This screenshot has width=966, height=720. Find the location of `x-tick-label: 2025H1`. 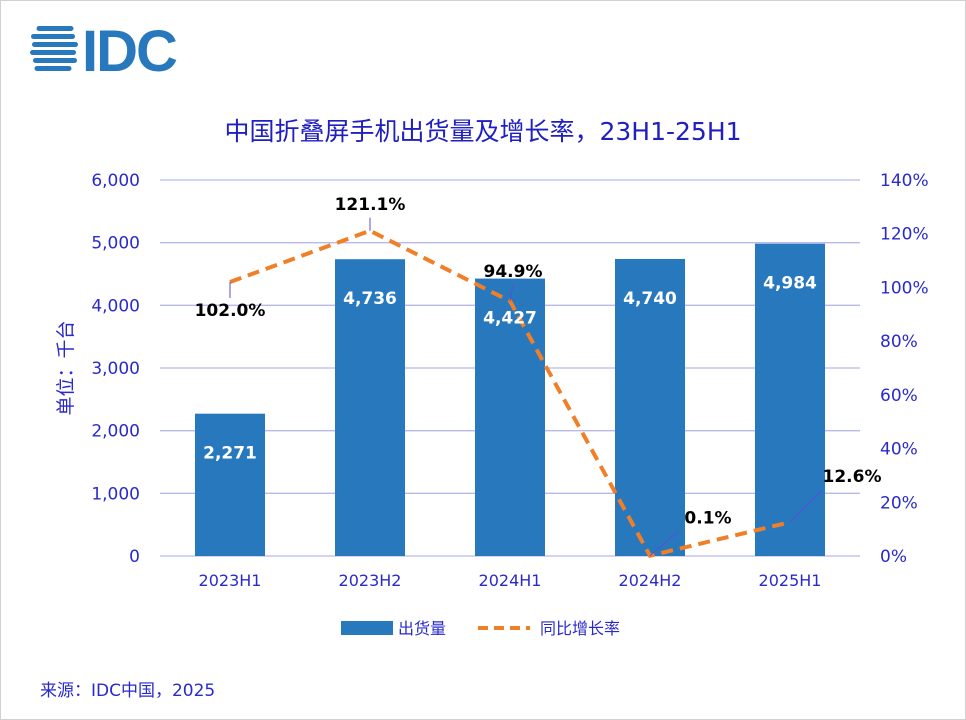

x-tick-label: 2025H1 is located at coordinates (790, 580).